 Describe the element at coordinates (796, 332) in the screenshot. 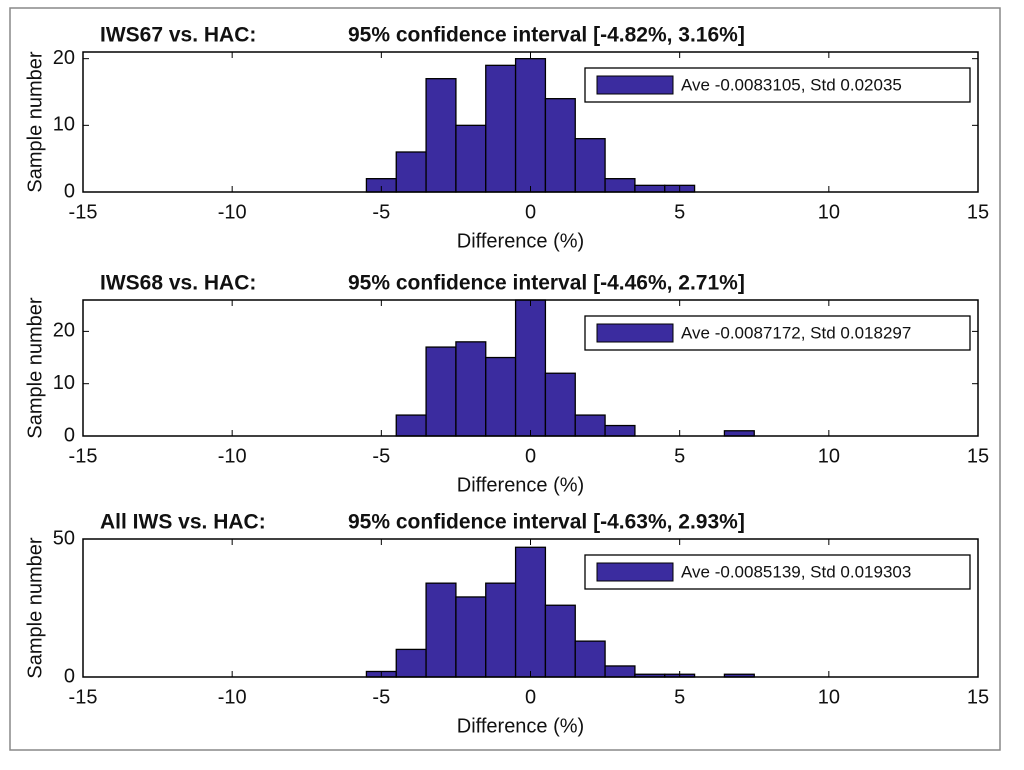

I see `legend-label: Ave -0.0087172, Std 0.018297` at that location.